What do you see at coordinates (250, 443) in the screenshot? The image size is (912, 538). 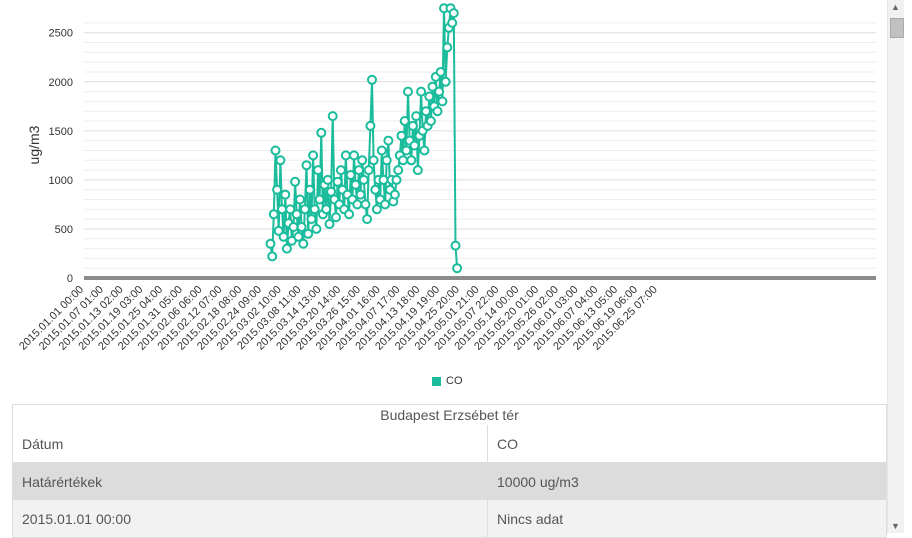 I see `header-date: Dátum` at bounding box center [250, 443].